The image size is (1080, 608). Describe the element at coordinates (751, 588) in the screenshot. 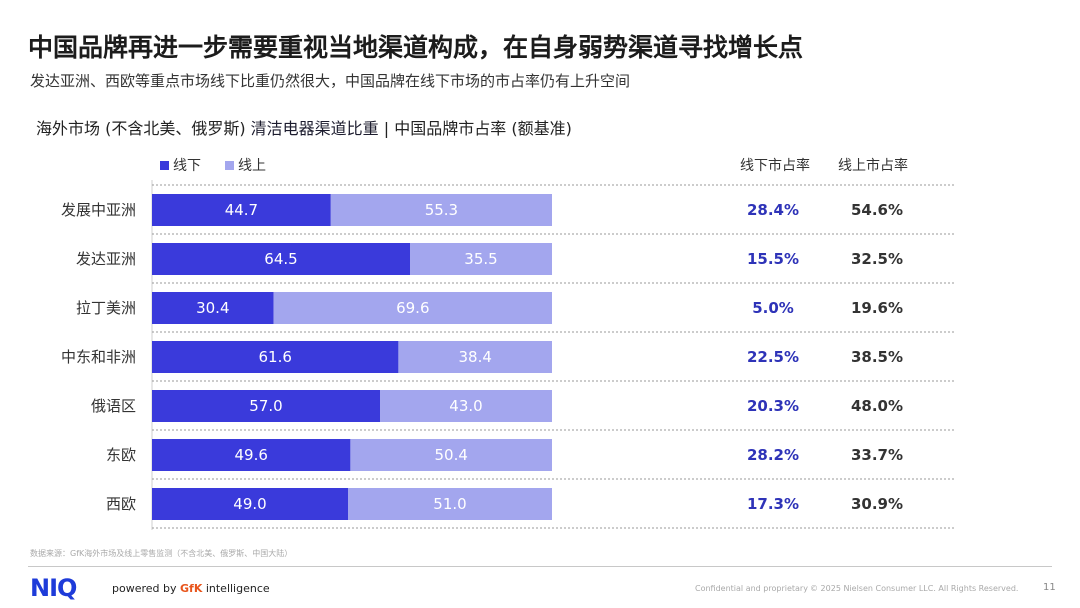

I see `confidential-note: Confidential and proprietary` at that location.